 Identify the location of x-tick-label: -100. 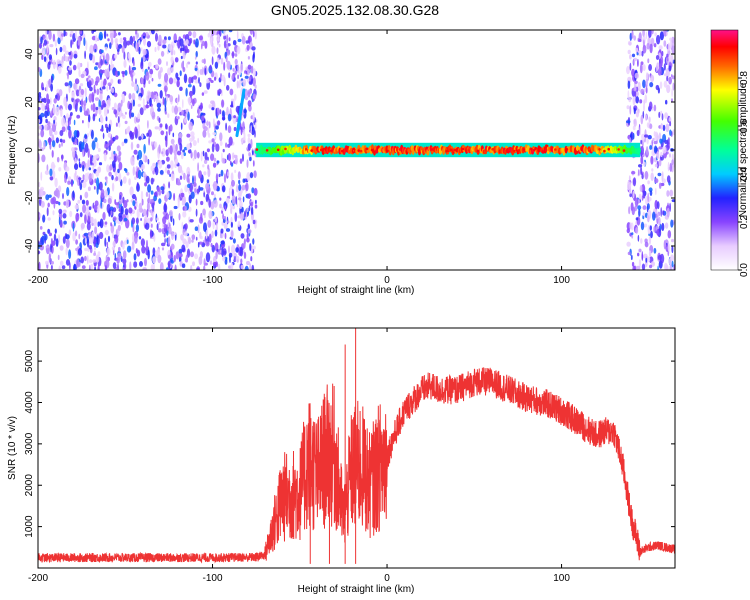
(213, 578).